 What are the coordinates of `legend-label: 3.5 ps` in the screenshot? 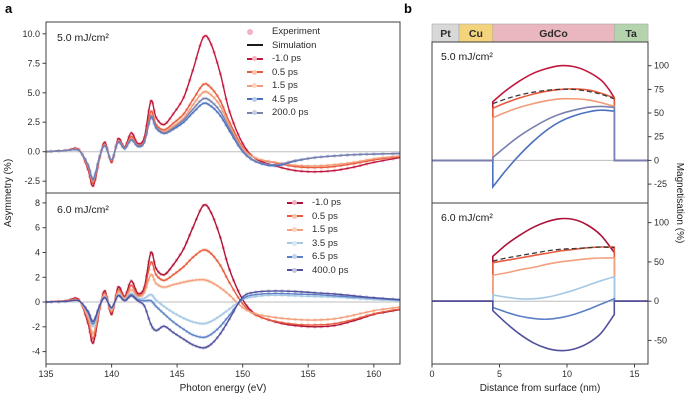 It's located at (325, 243).